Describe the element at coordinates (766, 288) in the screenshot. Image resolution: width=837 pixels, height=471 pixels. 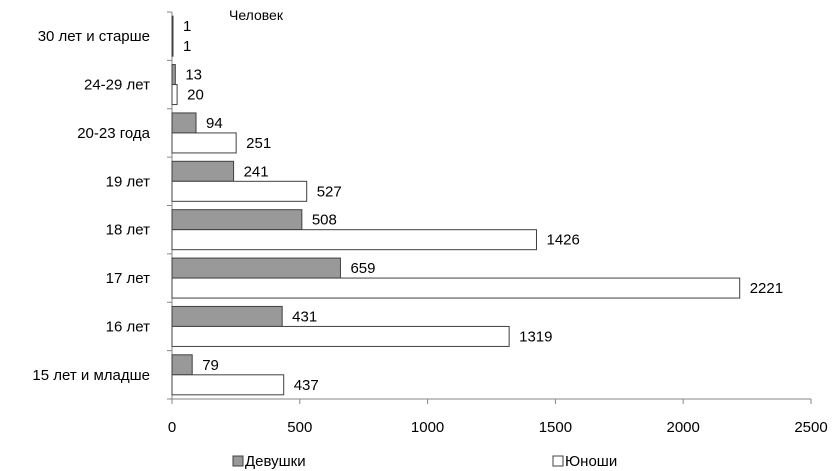
I see `value-label-boys: 2221` at that location.